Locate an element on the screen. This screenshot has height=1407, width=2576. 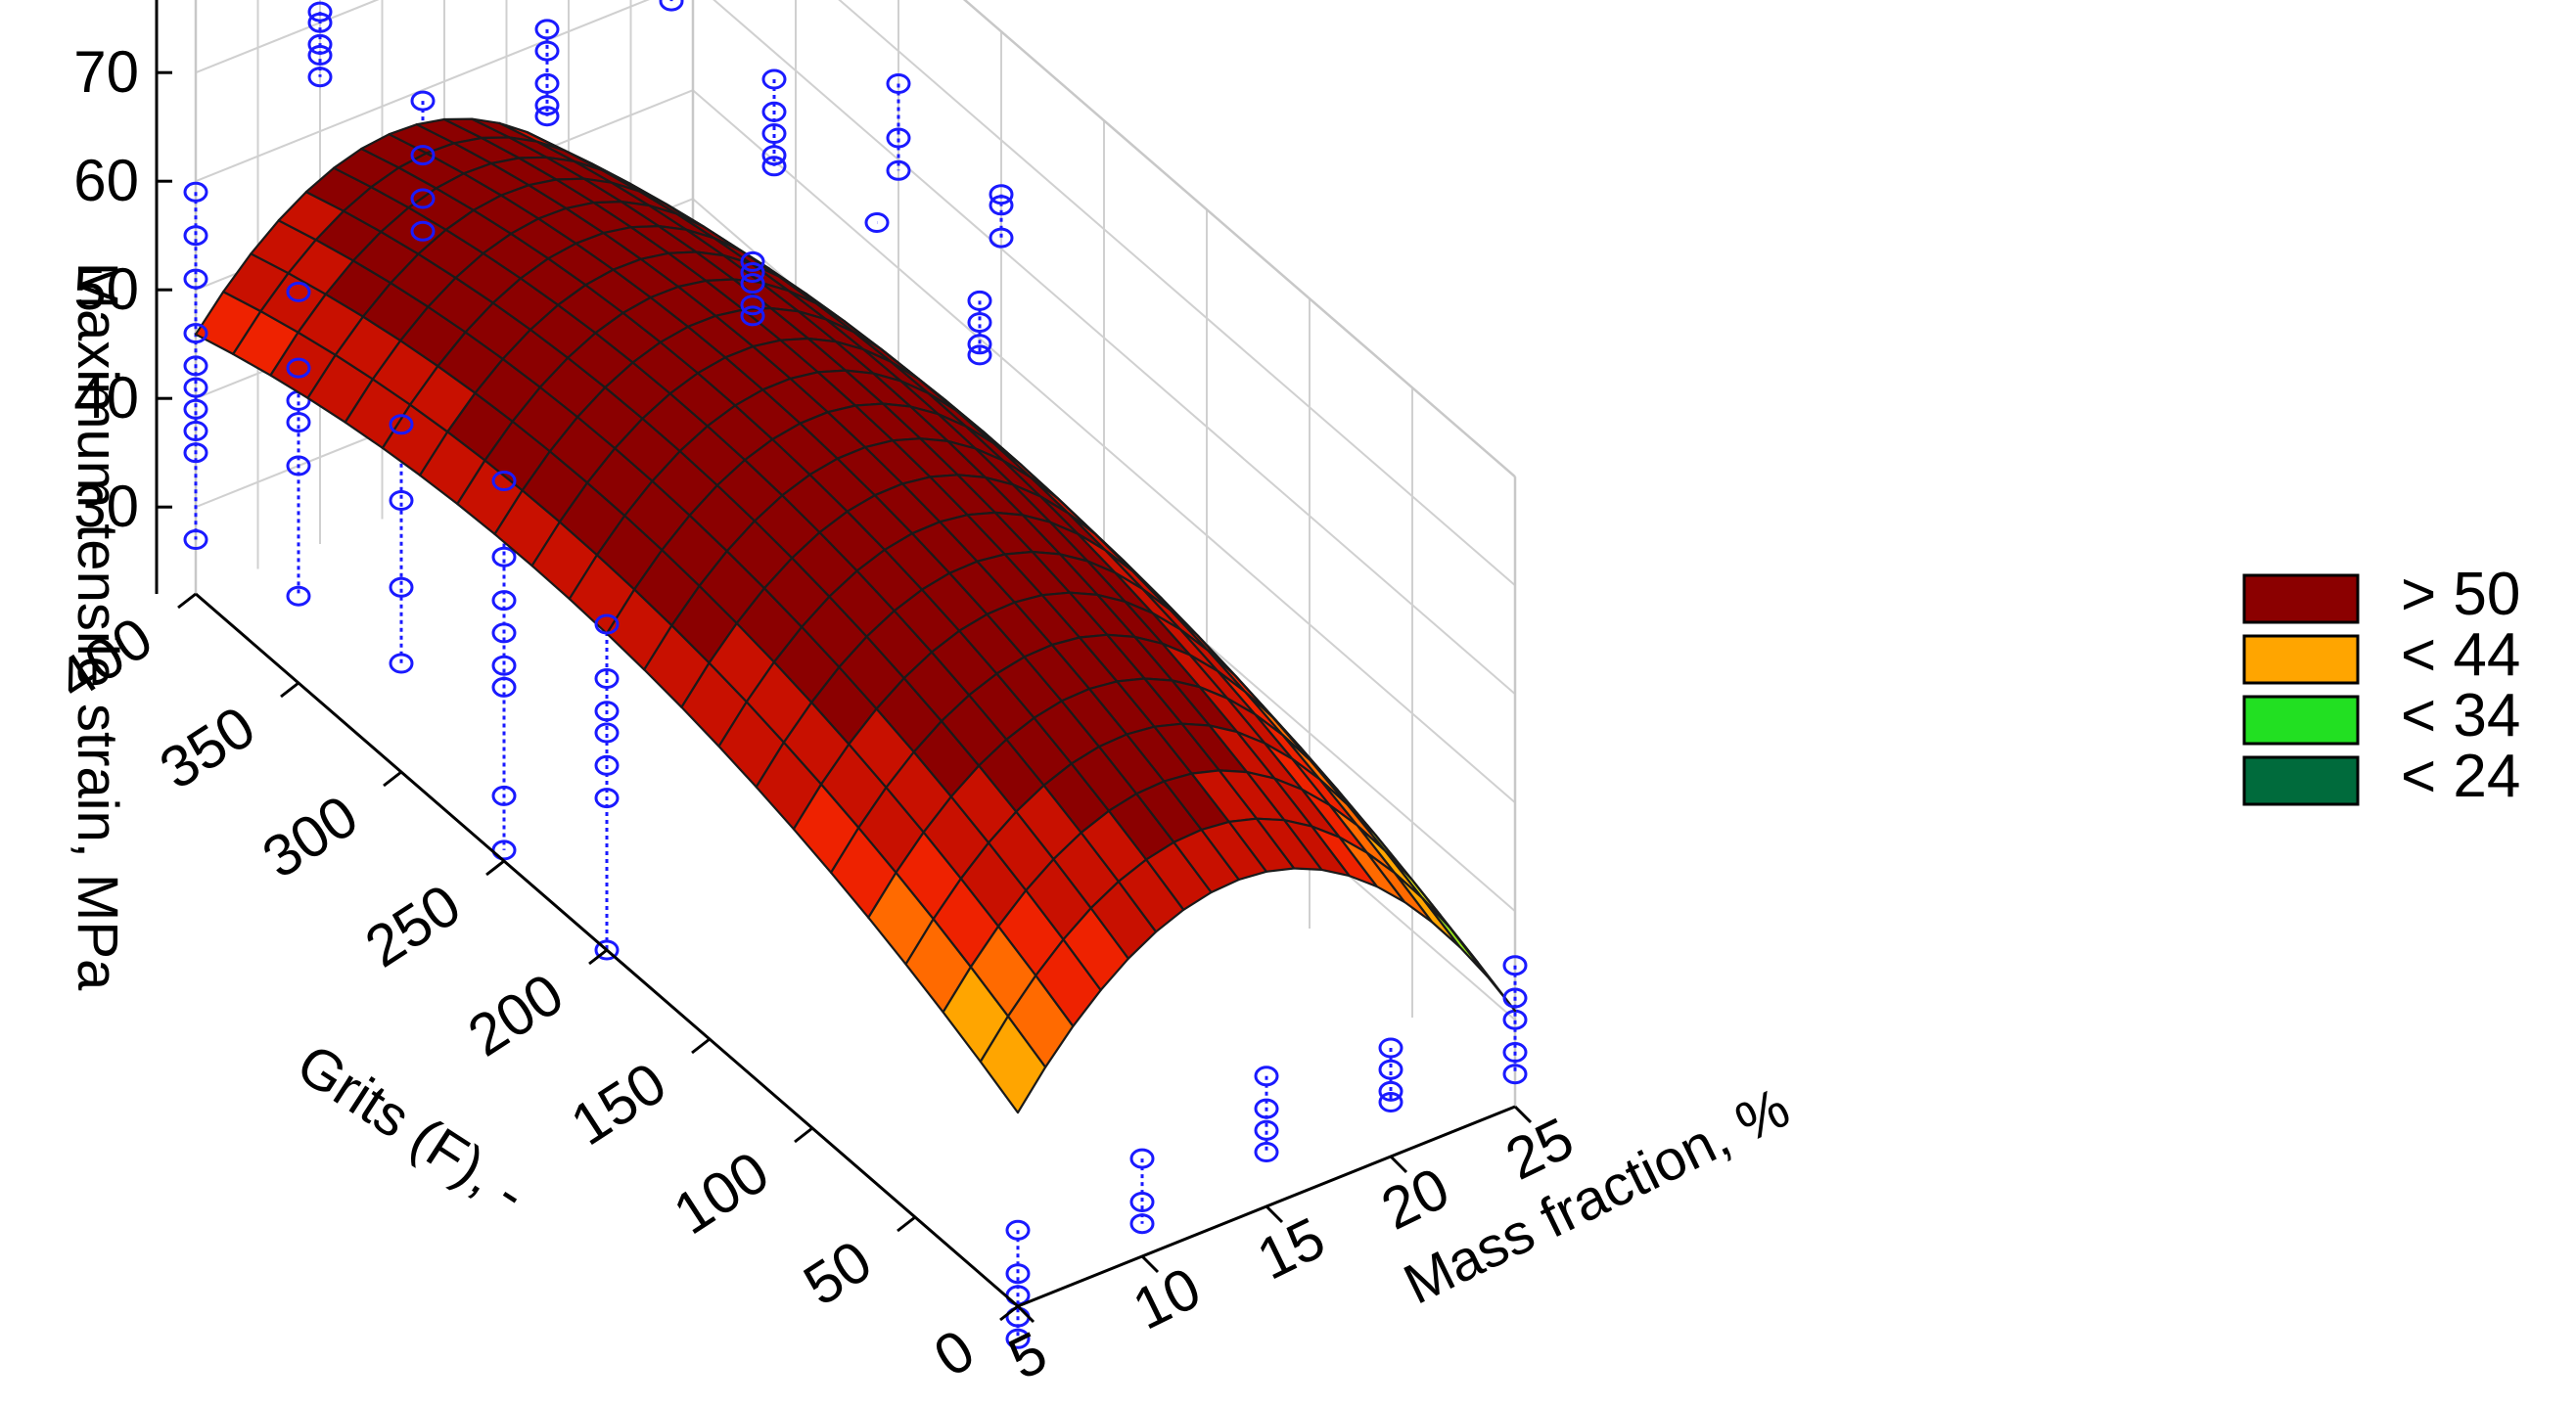
y-tick-label: 150 is located at coordinates (618, 1104).